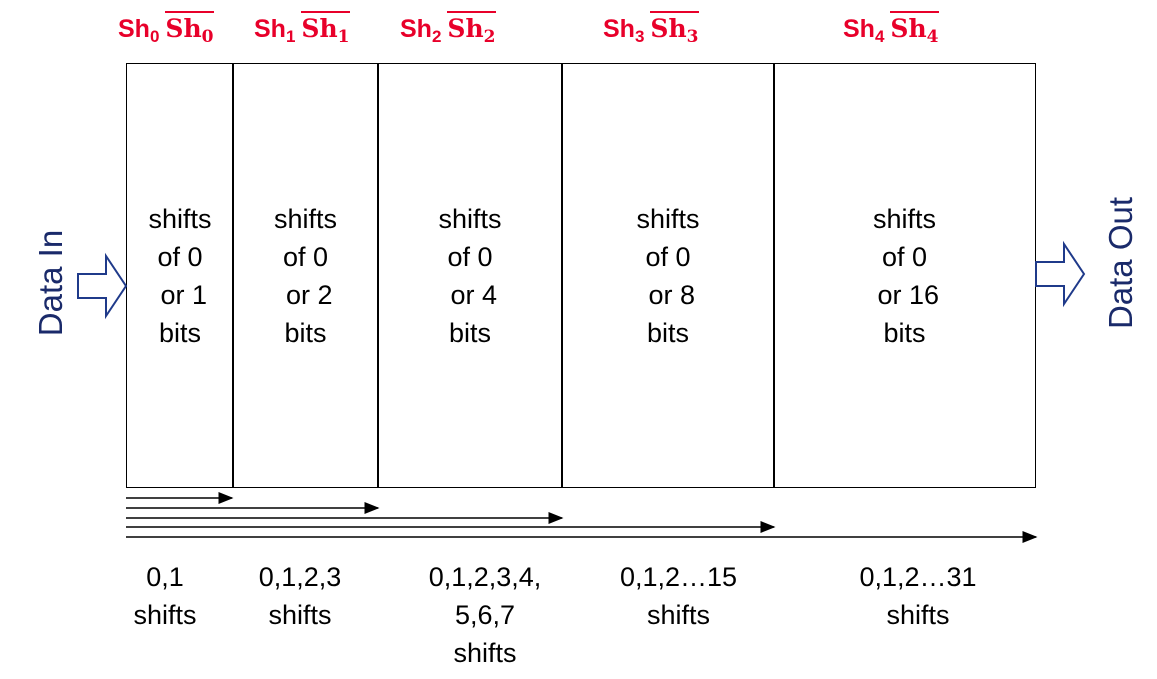  I want to click on stage-box-0: shifts of 0 or 1 bits, so click(180, 275).